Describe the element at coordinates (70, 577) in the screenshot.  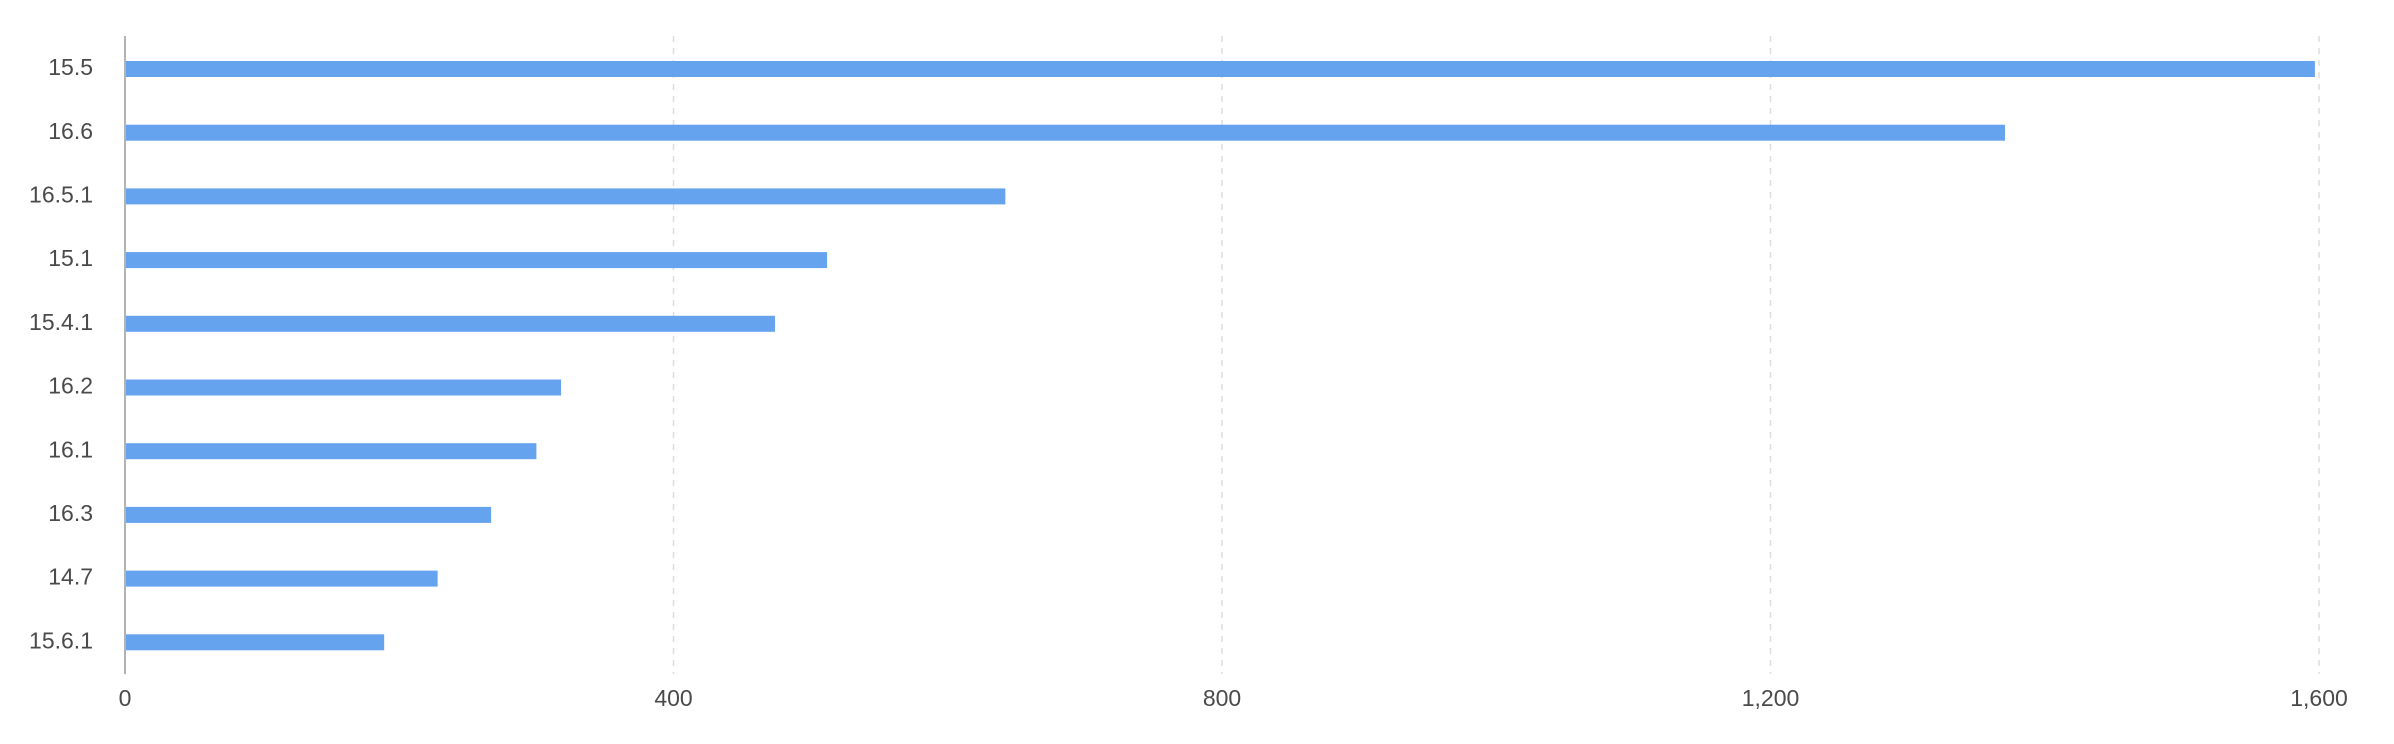
I see `y-category-label: 14.7` at that location.